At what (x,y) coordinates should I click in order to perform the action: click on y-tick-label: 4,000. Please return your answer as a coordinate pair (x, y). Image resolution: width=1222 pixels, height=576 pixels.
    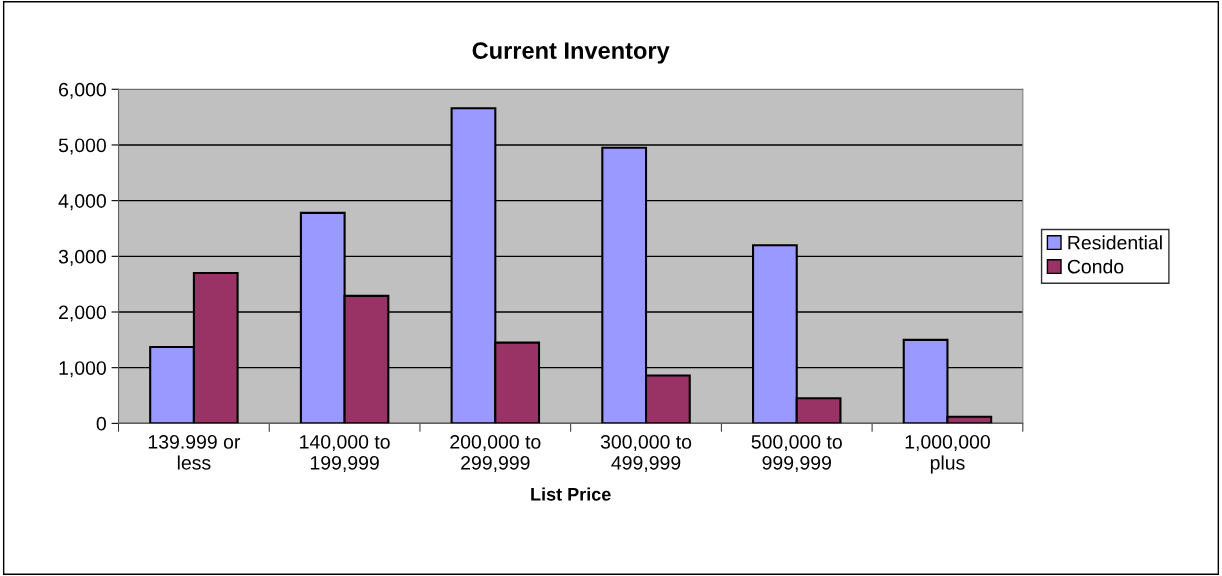
    Looking at the image, I should click on (82, 202).